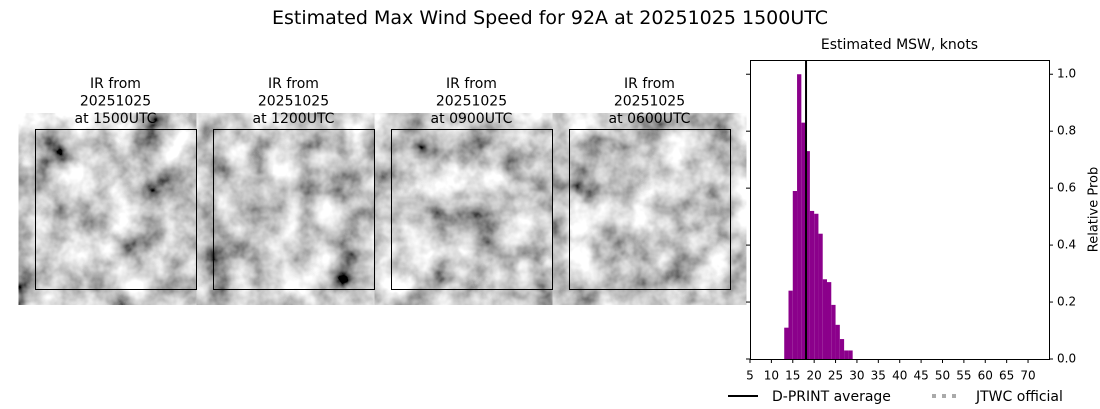 This screenshot has width=1100, height=409. What do you see at coordinates (814, 376) in the screenshot?
I see `x-tick-label: 20` at bounding box center [814, 376].